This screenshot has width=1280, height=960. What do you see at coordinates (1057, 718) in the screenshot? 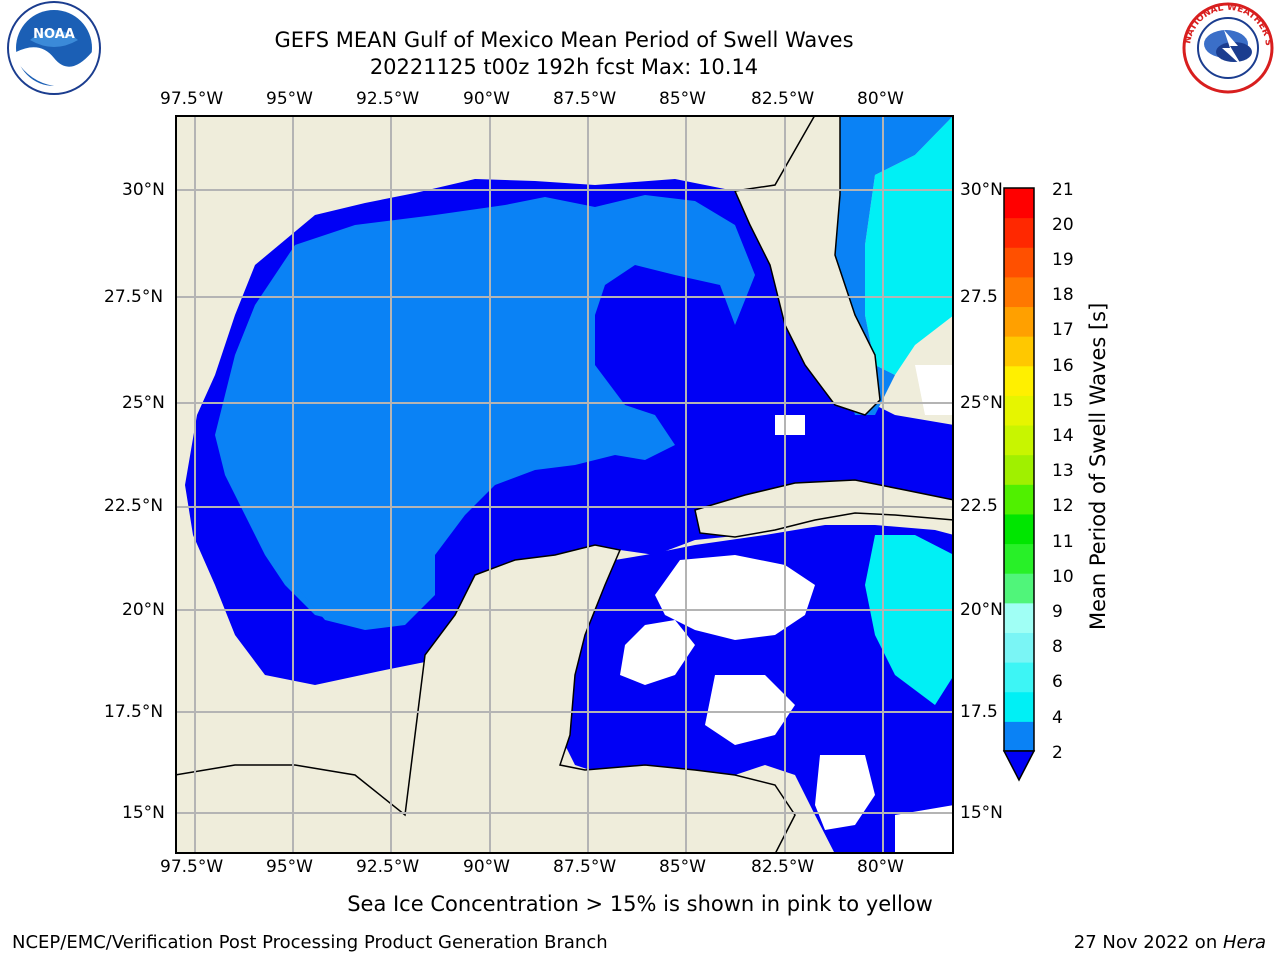
I see `colorbar-tick: 4` at bounding box center [1057, 718].